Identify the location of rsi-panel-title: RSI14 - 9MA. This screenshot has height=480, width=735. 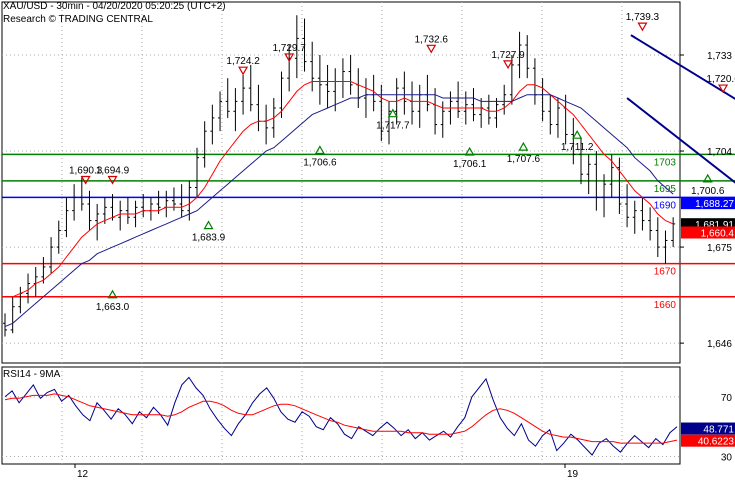
(32, 374).